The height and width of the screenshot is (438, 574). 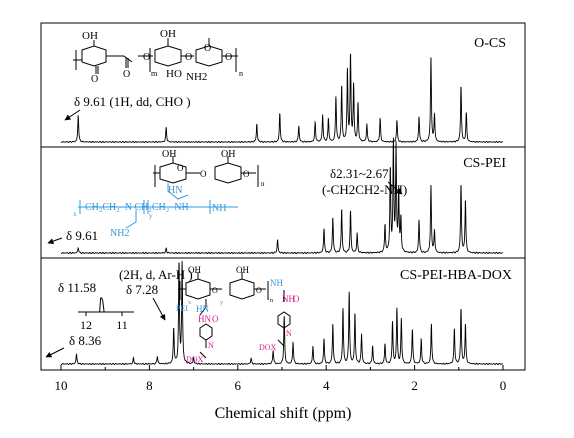 What do you see at coordinates (241, 73) in the screenshot?
I see `struct-ocs-sub-n: n` at bounding box center [241, 73].